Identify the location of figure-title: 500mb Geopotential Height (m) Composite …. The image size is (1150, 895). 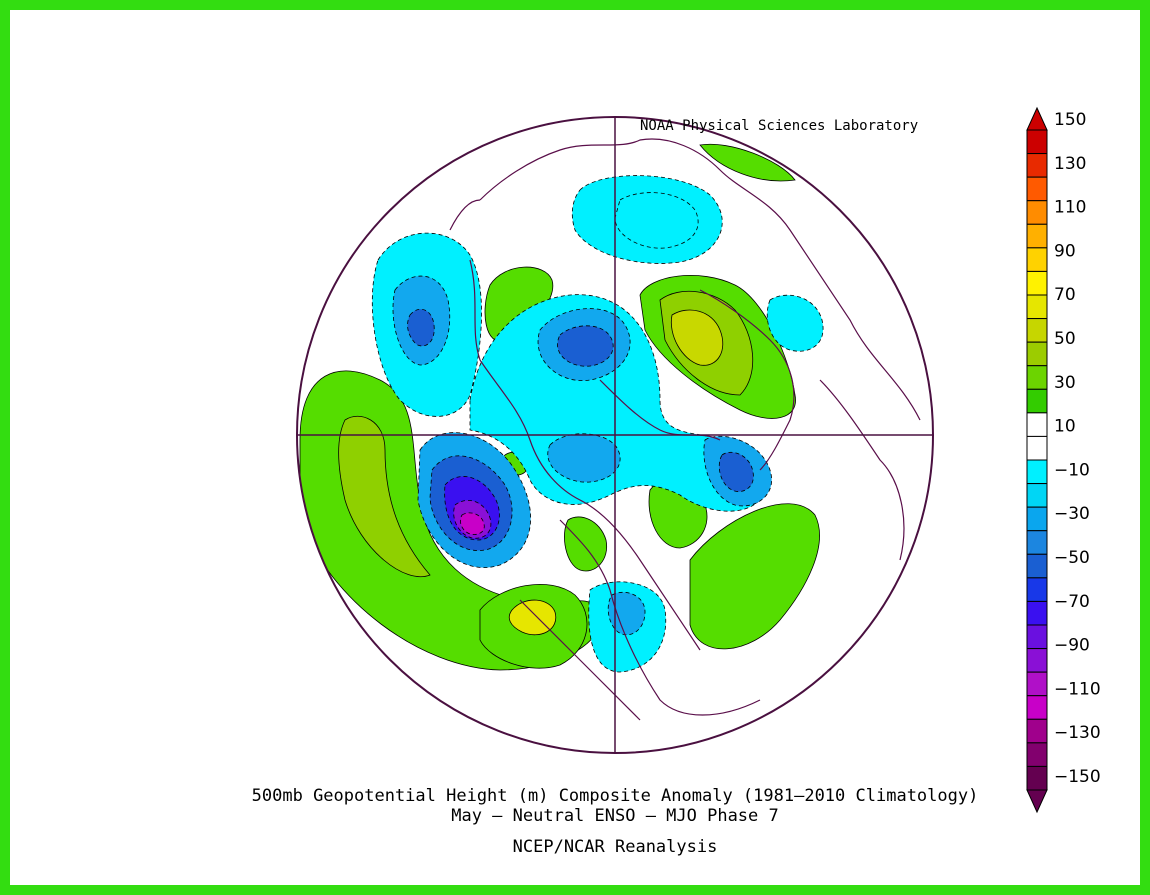
(615, 796).